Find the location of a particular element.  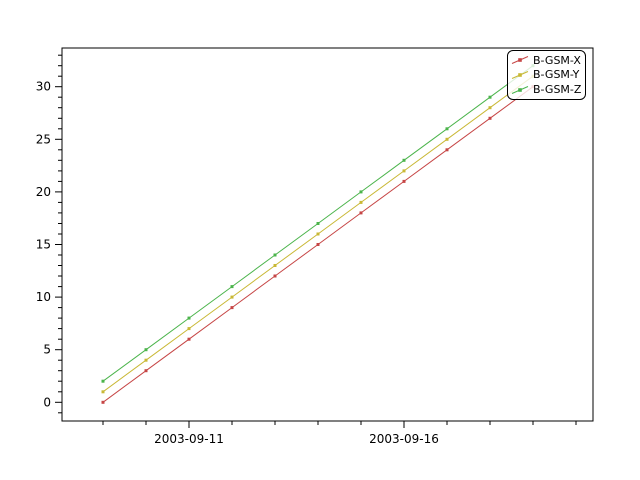

legend-label: B-GSM-Z is located at coordinates (557, 90).